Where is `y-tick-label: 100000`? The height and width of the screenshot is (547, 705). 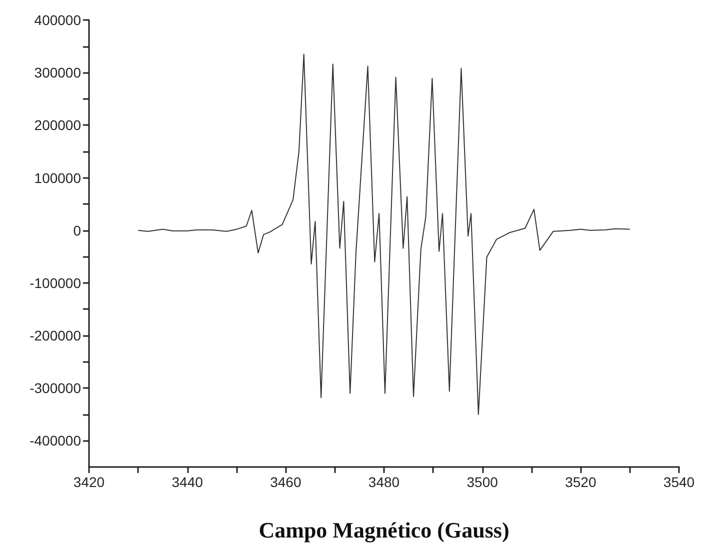
y-tick-label: 100000 is located at coordinates (58, 178).